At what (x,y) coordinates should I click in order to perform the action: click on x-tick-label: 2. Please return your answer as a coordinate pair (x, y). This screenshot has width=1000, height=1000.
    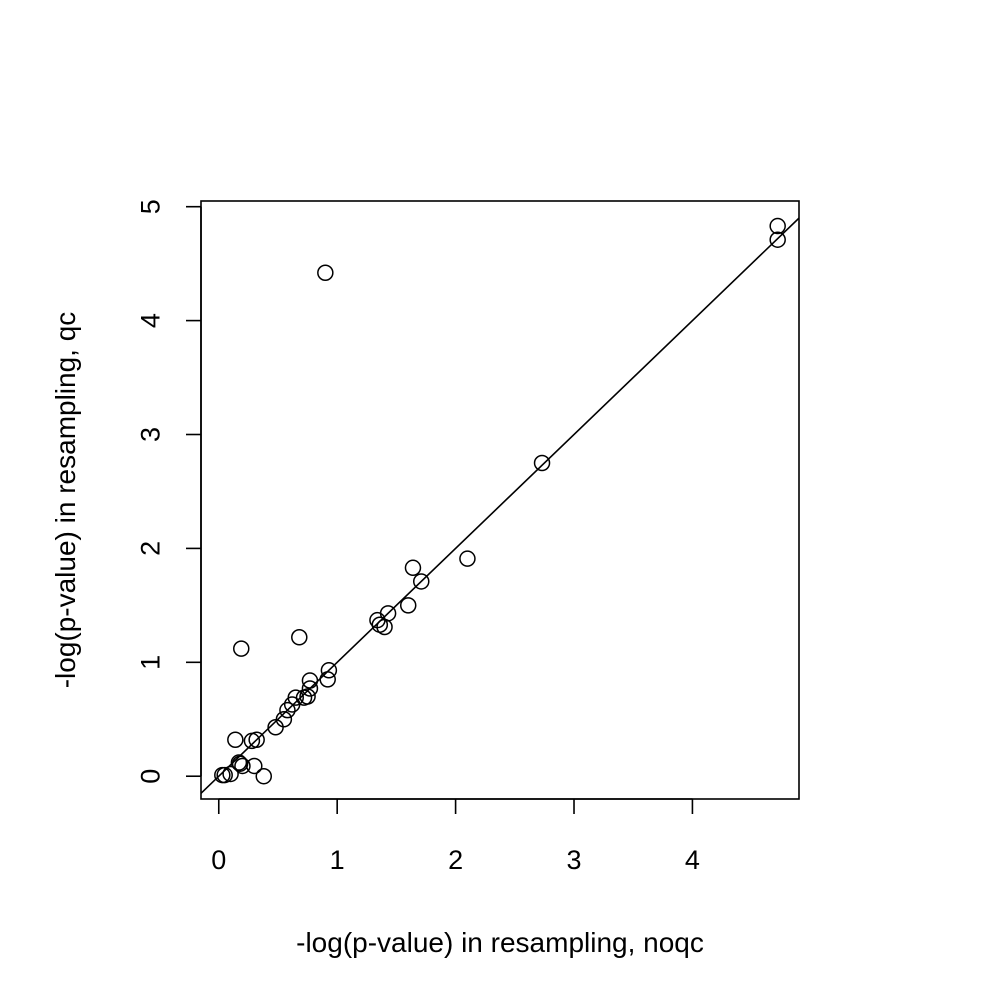
    Looking at the image, I should click on (455, 860).